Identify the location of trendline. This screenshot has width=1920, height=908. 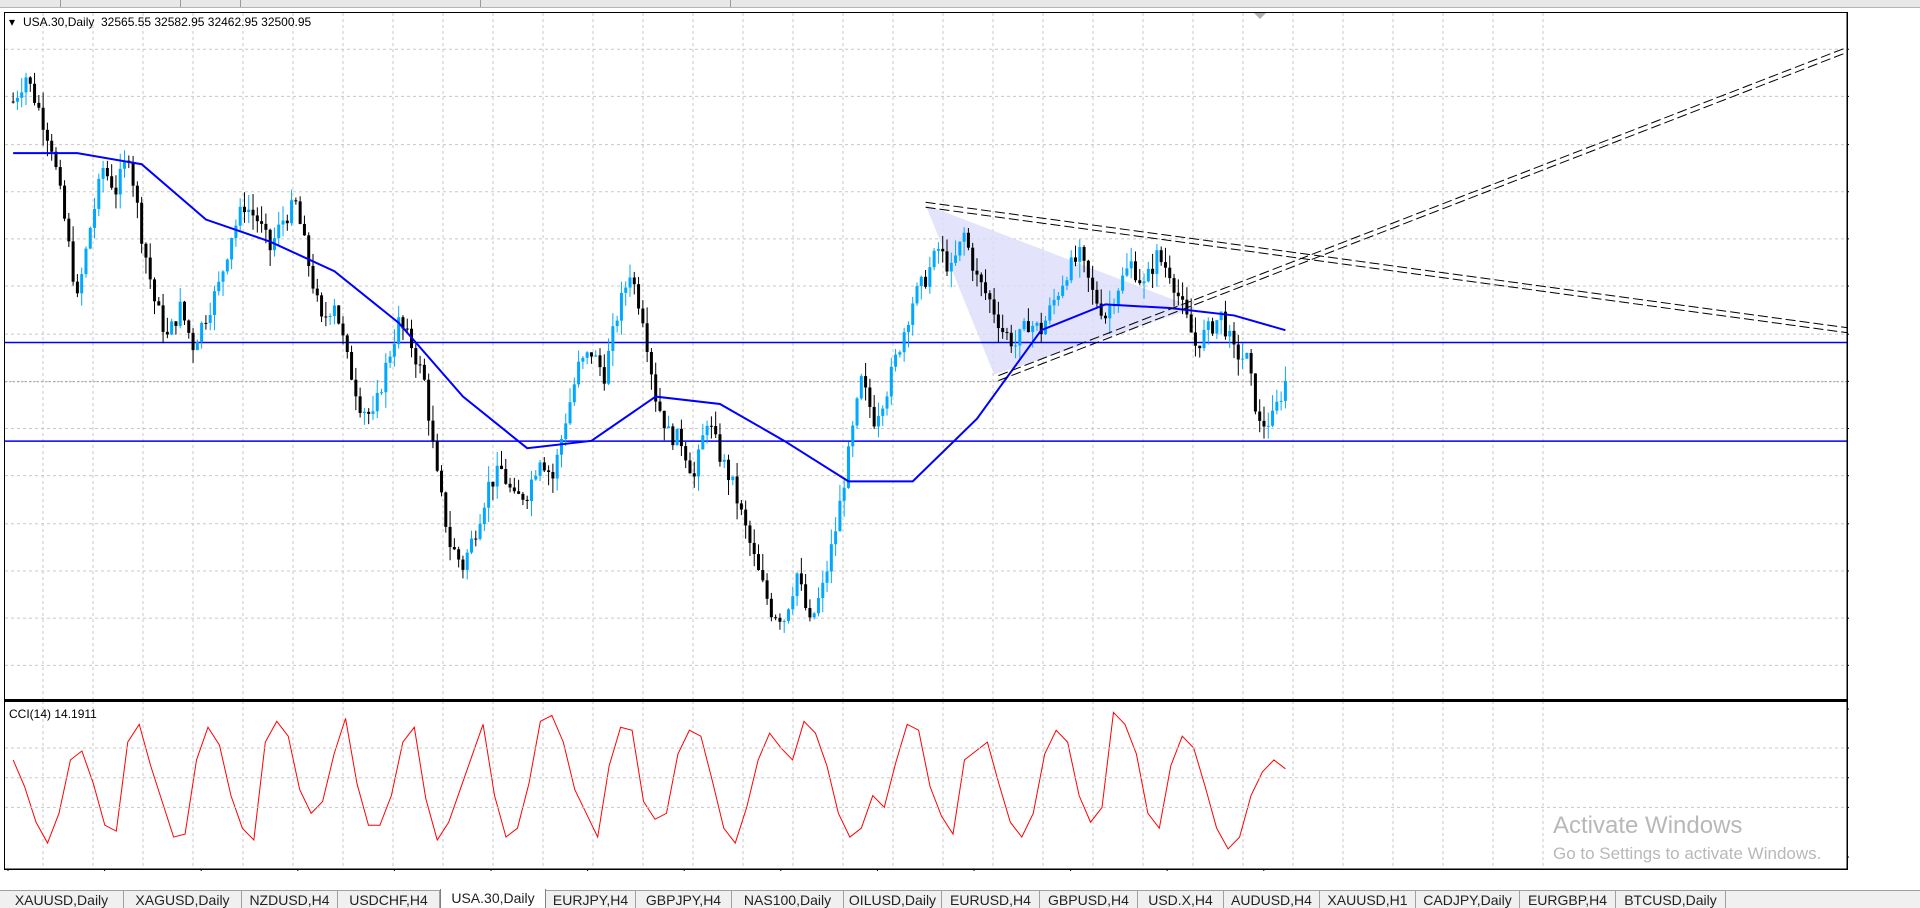
(1386, 270).